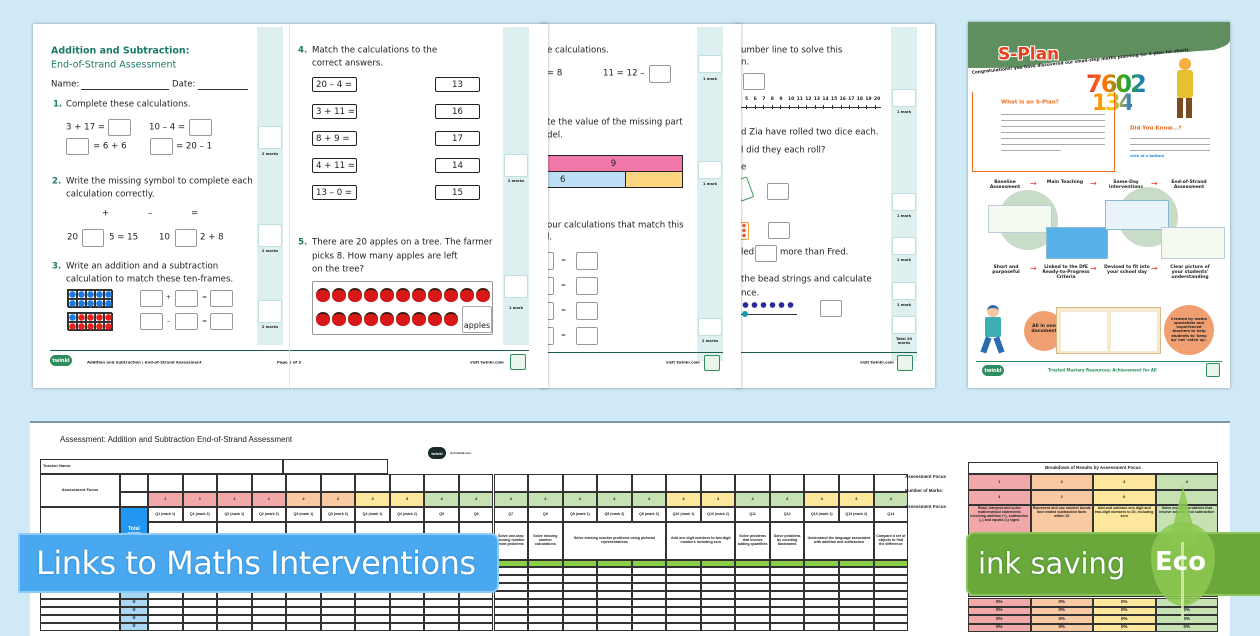  What do you see at coordinates (335, 466) in the screenshot?
I see `teacher-name-input` at bounding box center [335, 466].